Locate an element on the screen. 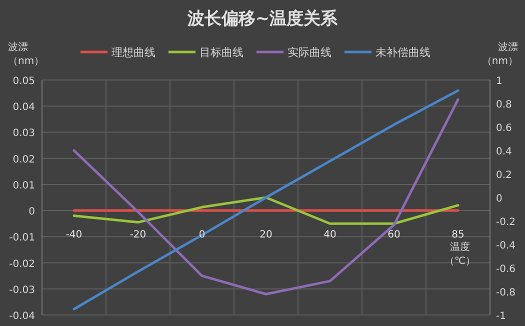 The image size is (525, 326). y-tick-label: -0.04 is located at coordinates (22, 316).